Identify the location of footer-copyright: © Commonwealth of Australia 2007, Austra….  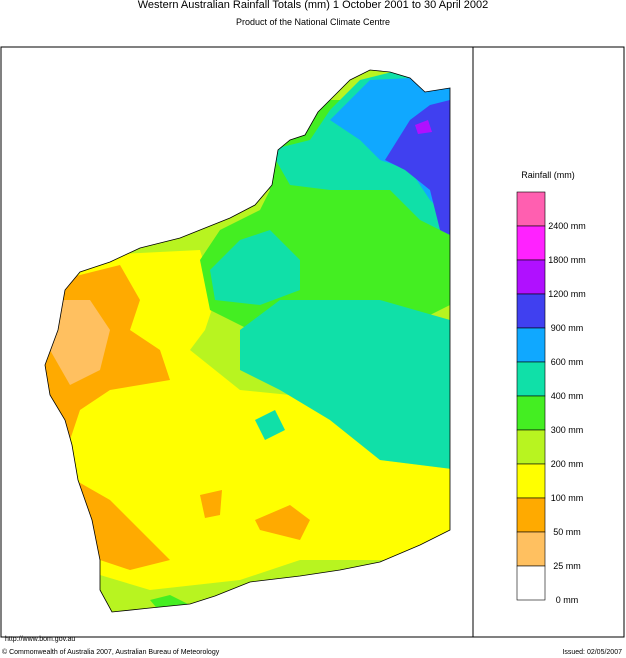
(111, 652).